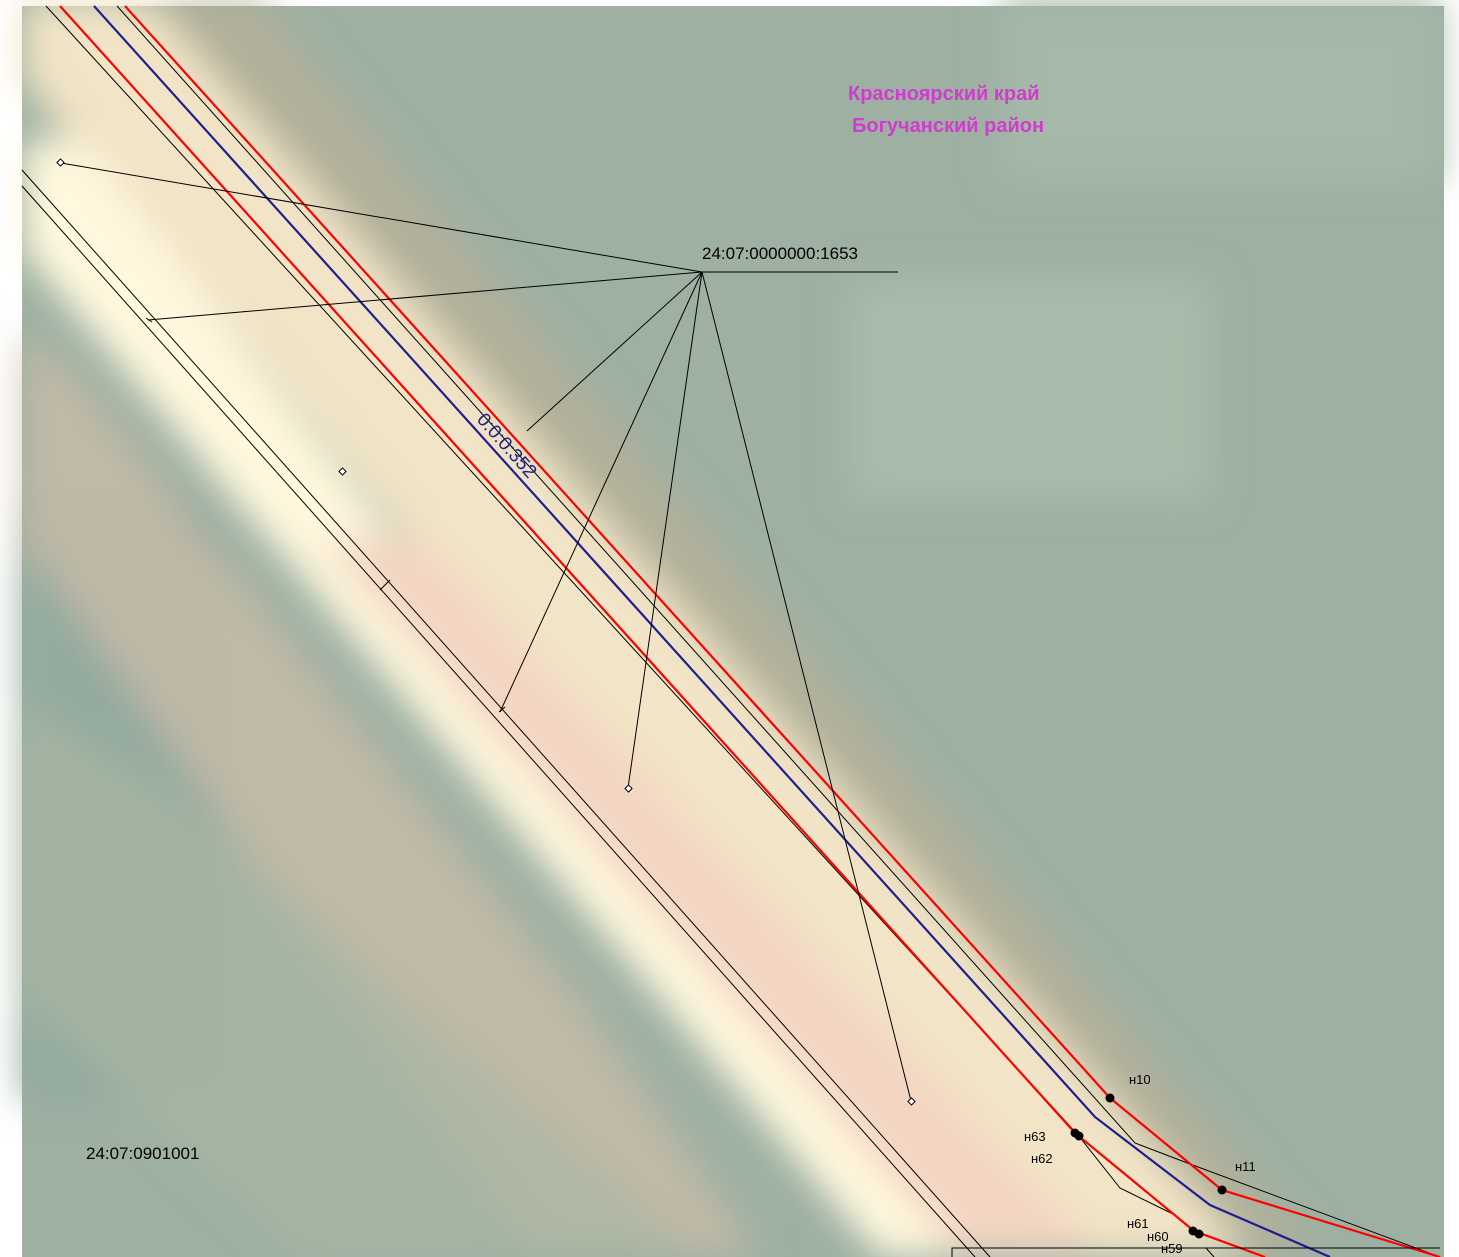  What do you see at coordinates (1138, 1223) in the screenshot?
I see `point-label-n61: н61` at bounding box center [1138, 1223].